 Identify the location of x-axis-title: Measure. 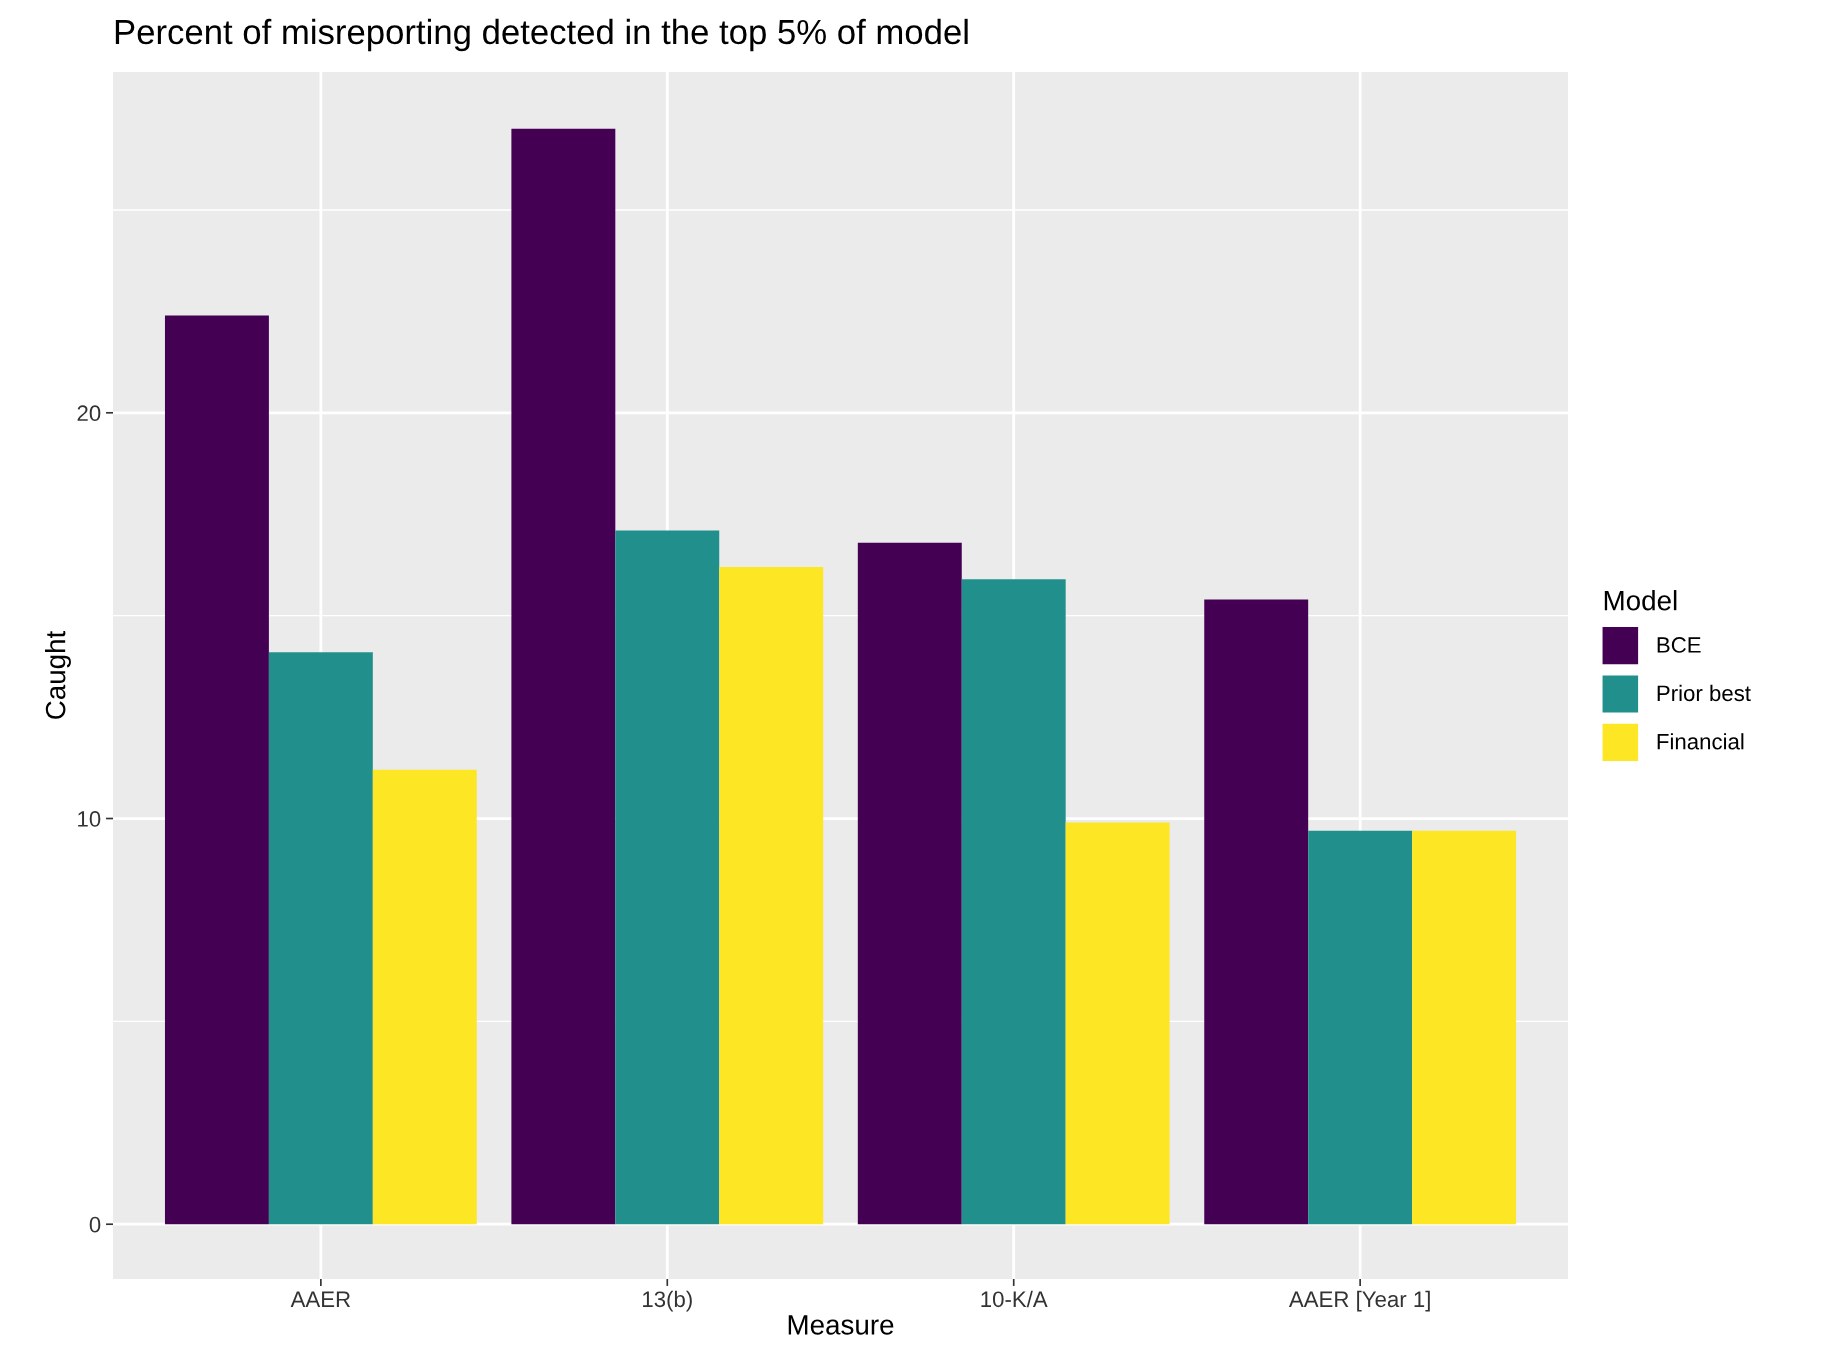
(841, 1325).